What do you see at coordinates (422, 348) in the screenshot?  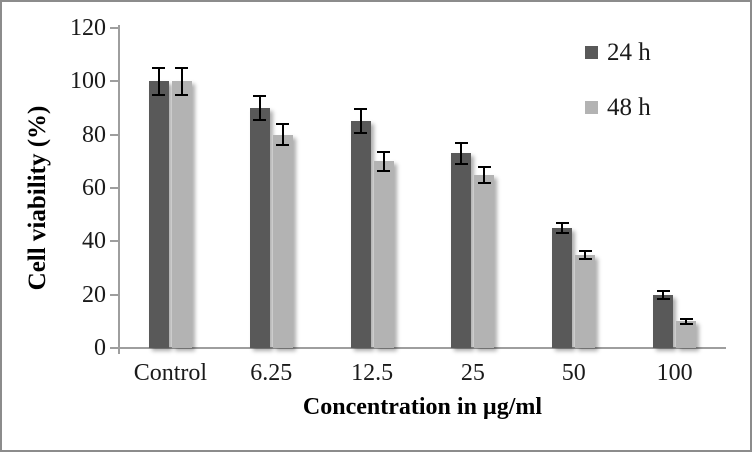 I see `x-axis-line` at bounding box center [422, 348].